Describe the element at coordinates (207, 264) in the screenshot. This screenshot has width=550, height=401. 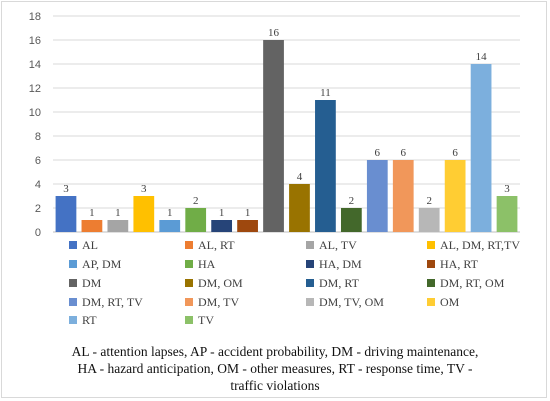
I see `legend-label: HA` at that location.